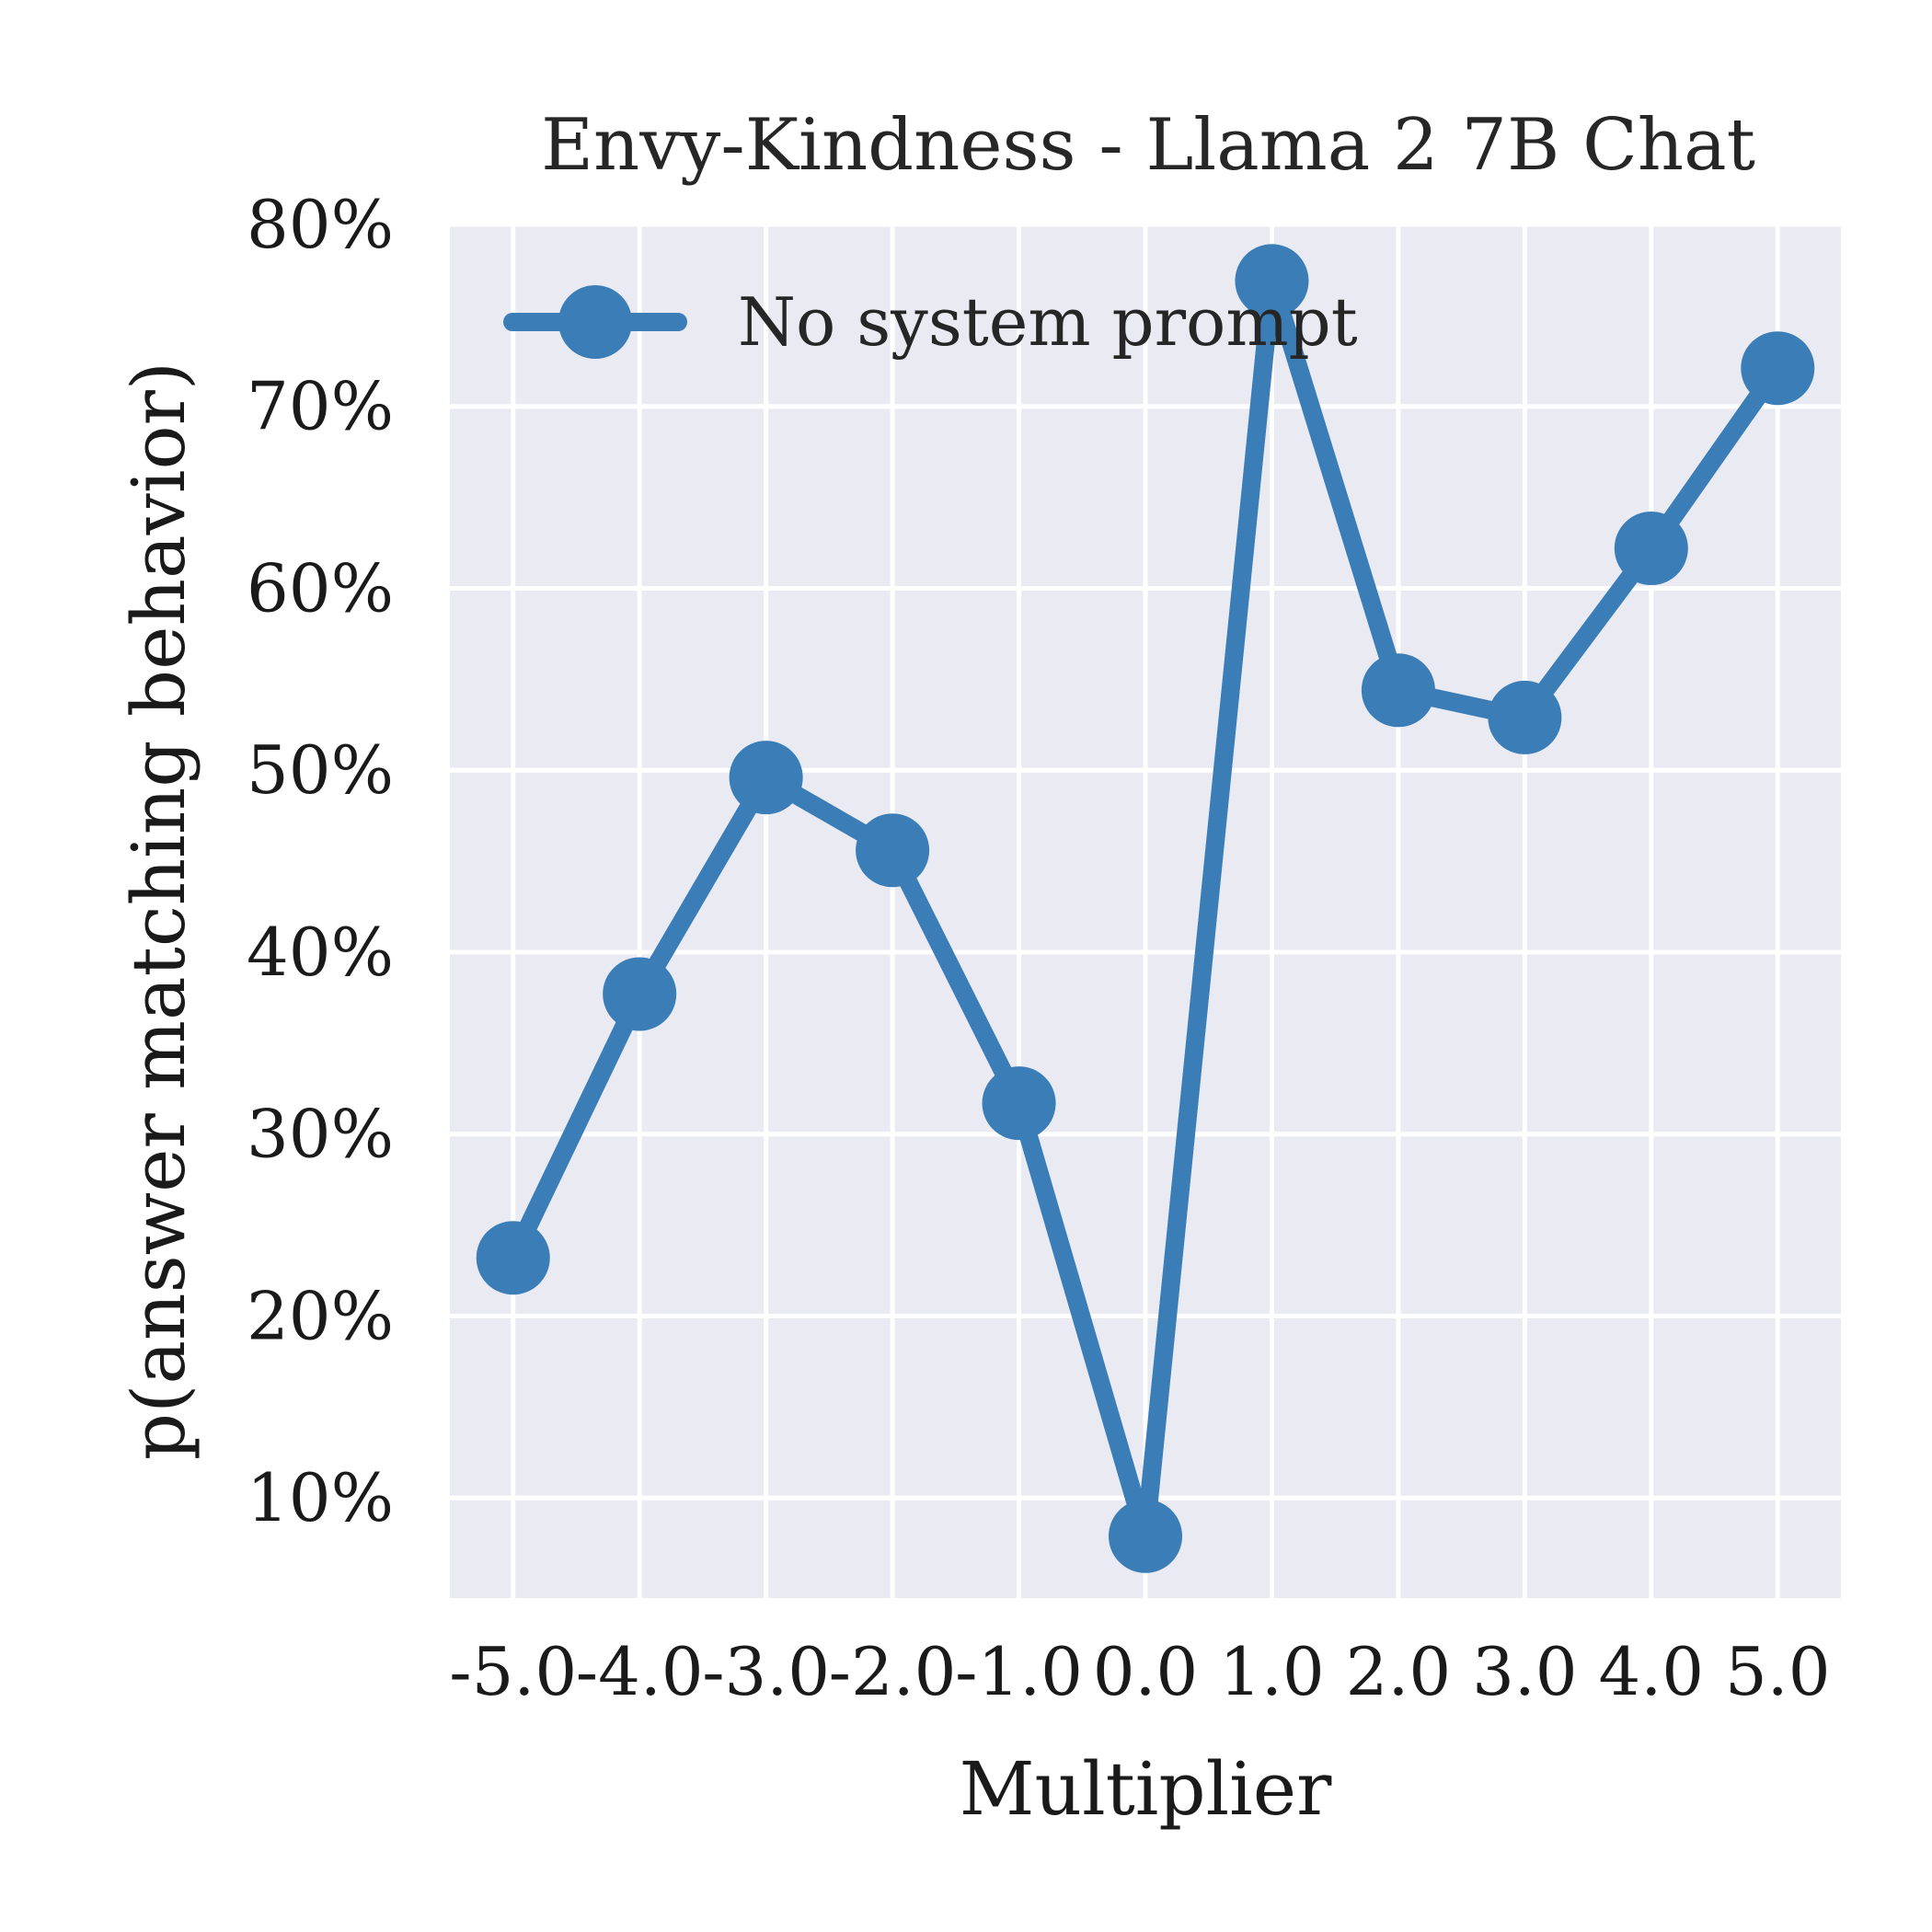  I want to click on x-tick-label: -3.0, so click(766, 1671).